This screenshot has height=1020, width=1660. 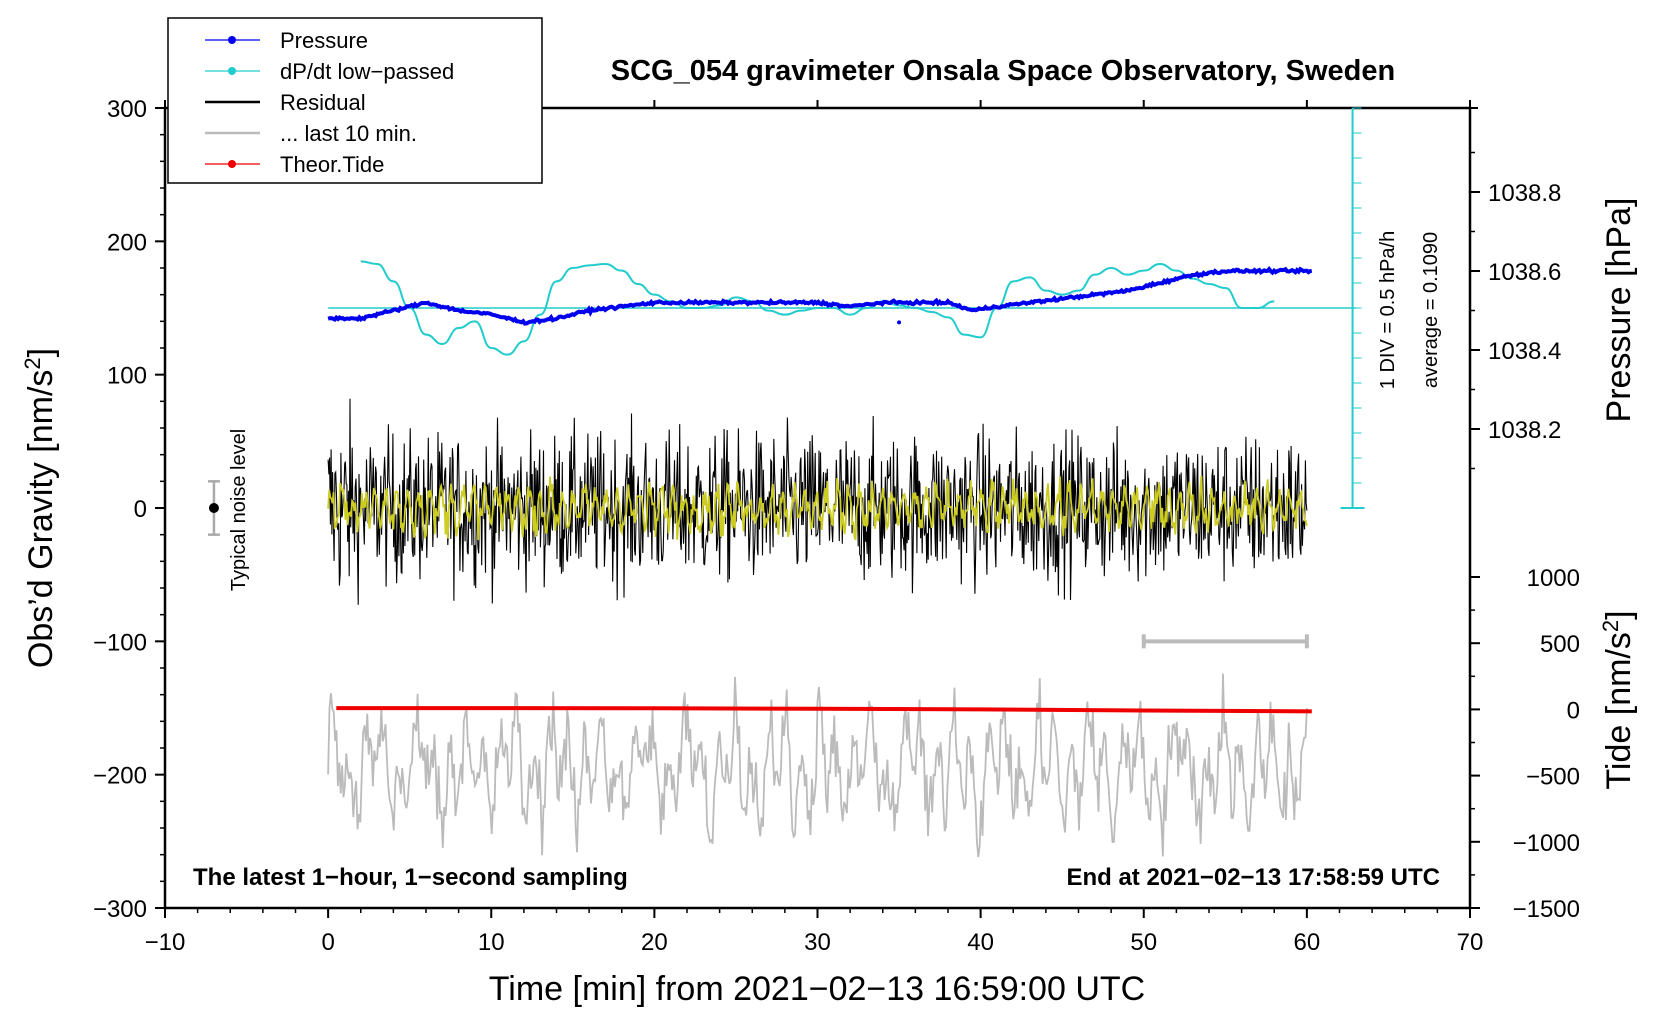 I want to click on x-tick-label: −10, so click(x=165, y=942).